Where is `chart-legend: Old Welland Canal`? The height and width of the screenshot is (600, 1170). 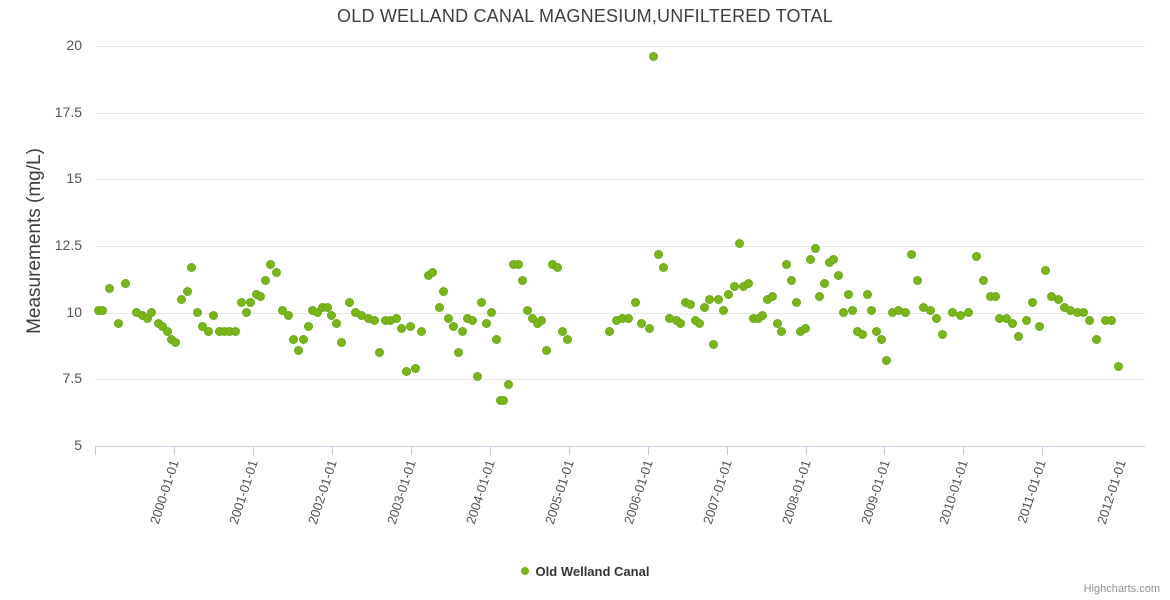
chart-legend: Old Welland Canal is located at coordinates (585, 571).